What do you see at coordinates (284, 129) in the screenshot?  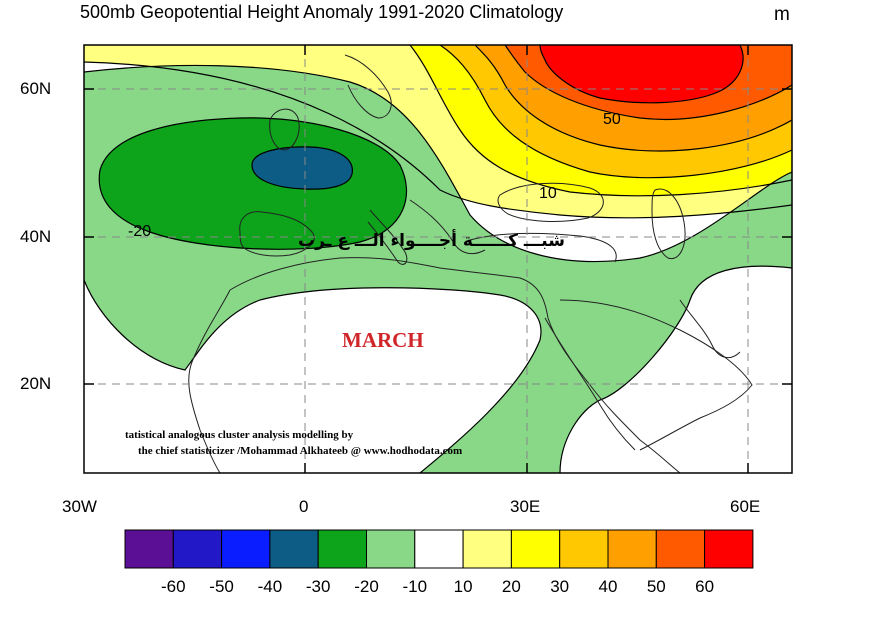 I see `coastline-britain` at bounding box center [284, 129].